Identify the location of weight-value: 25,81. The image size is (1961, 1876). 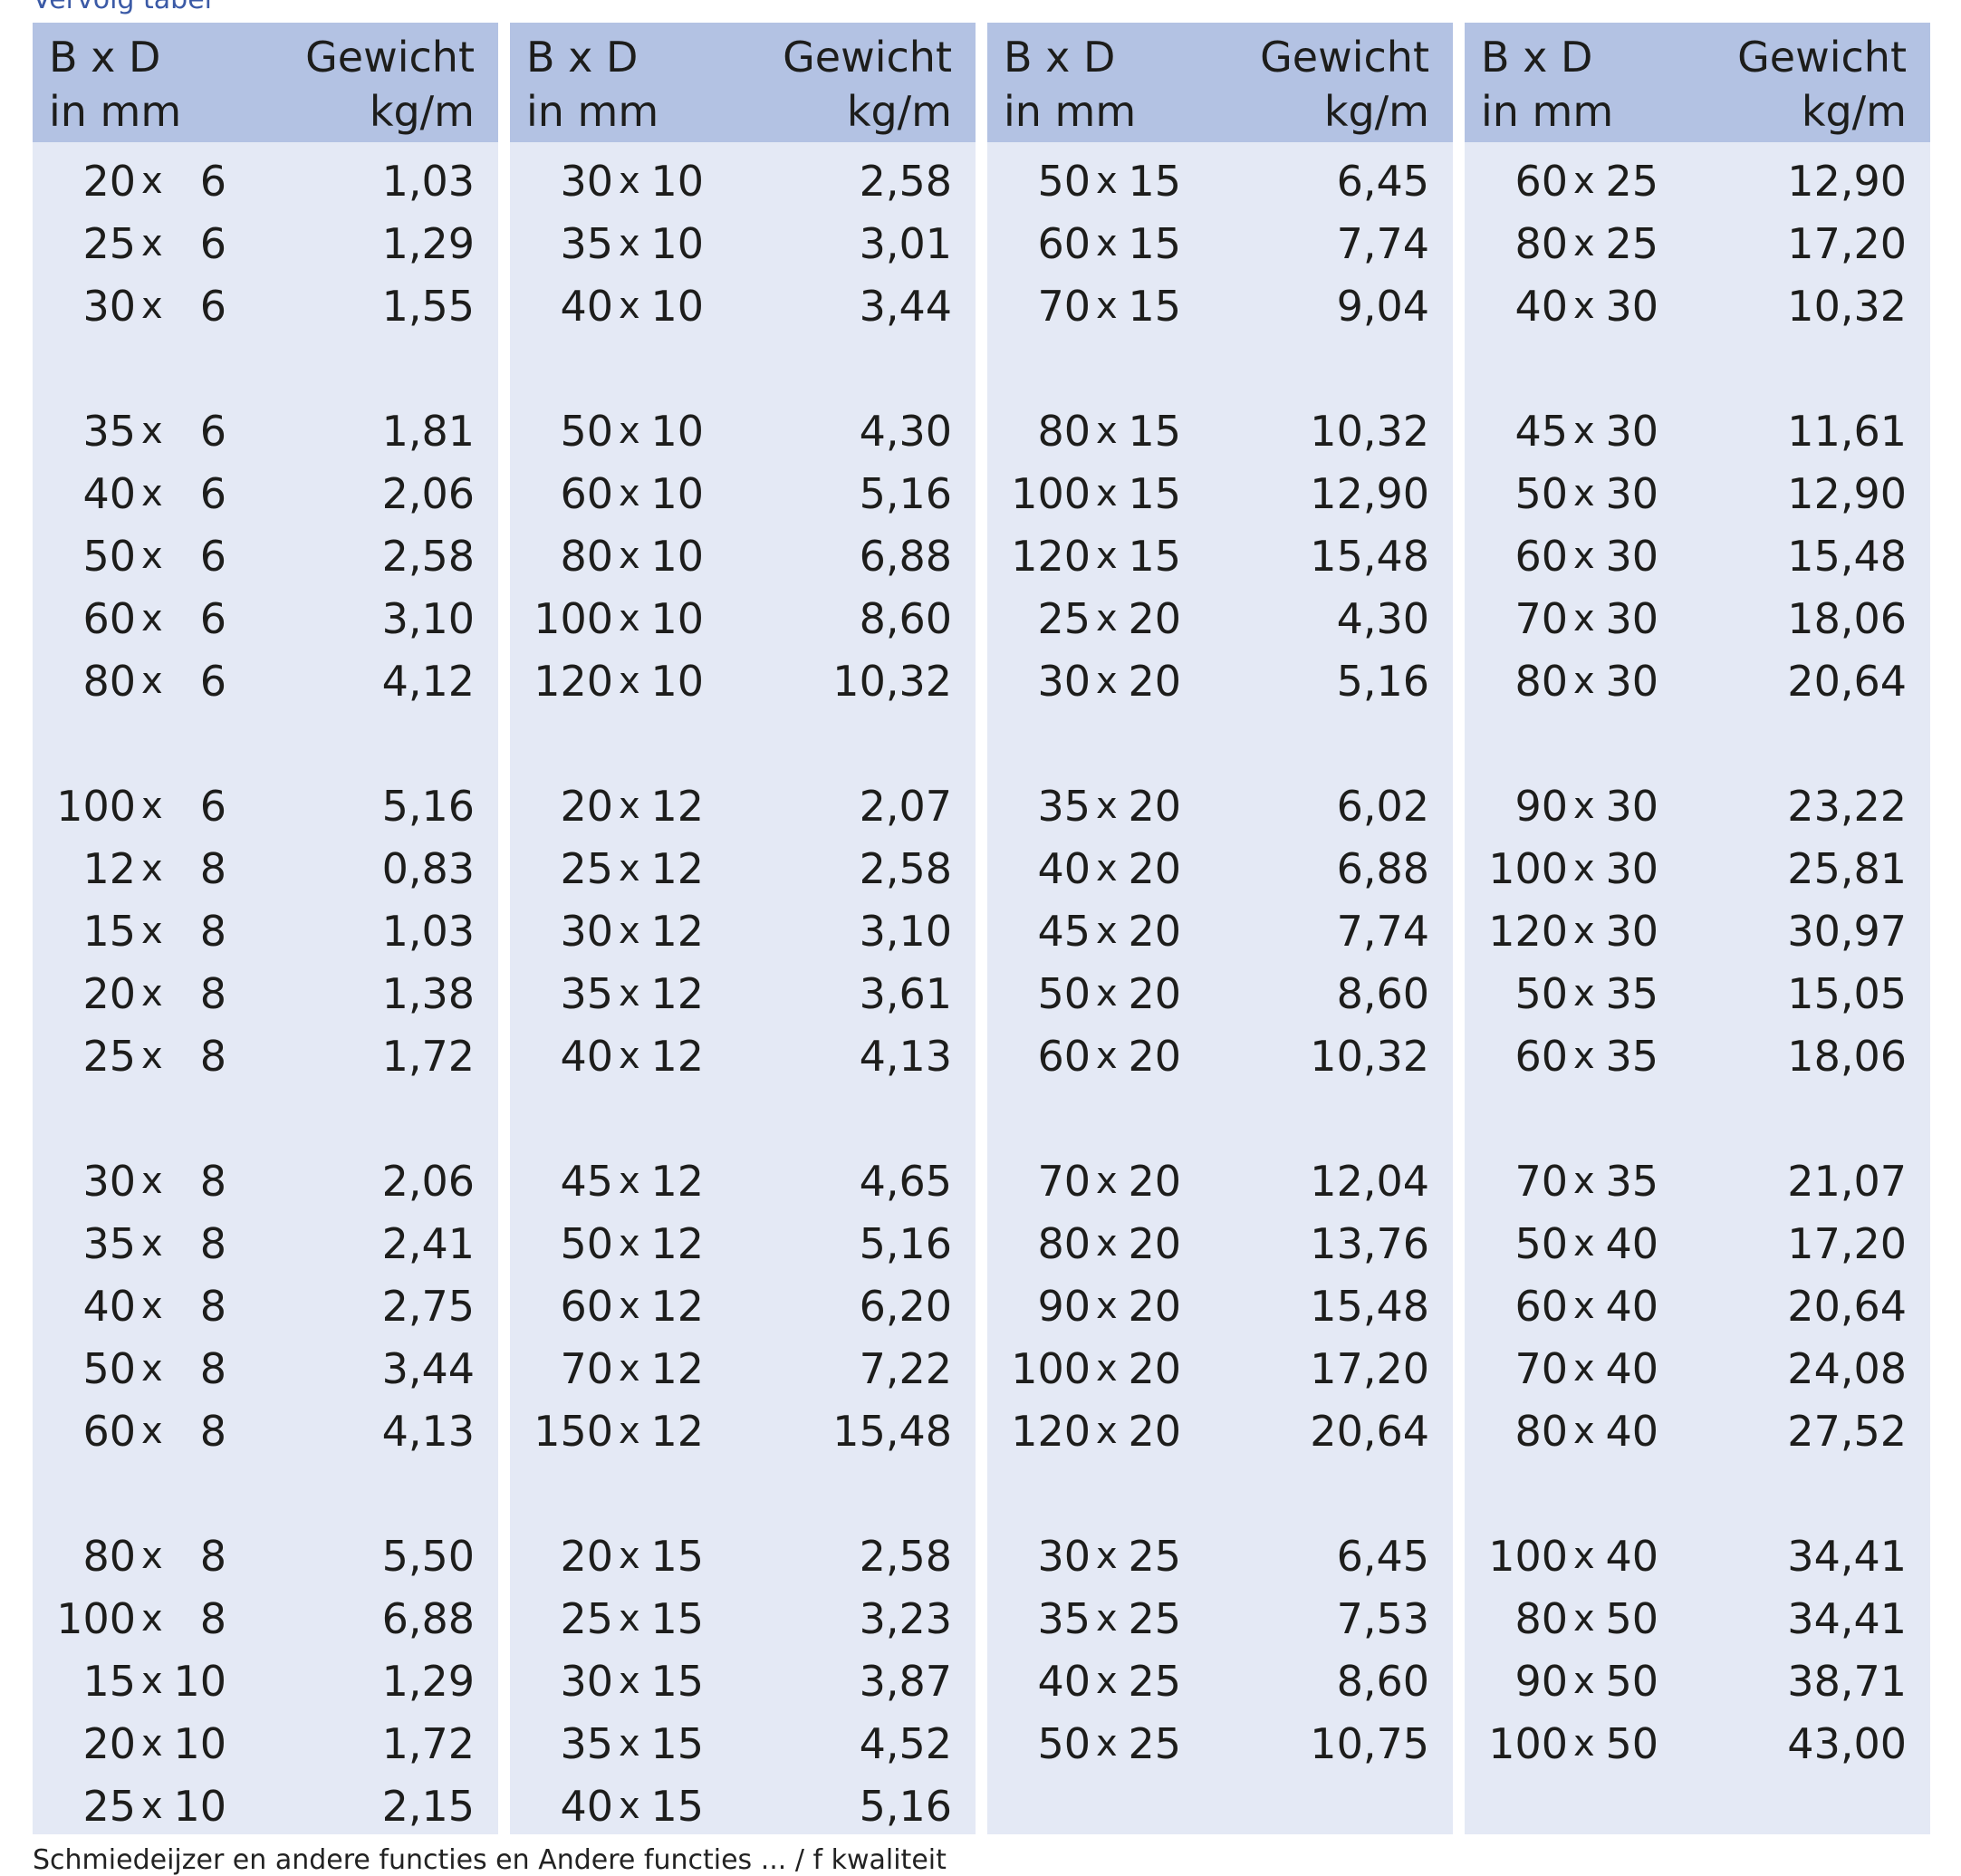
(1847, 869).